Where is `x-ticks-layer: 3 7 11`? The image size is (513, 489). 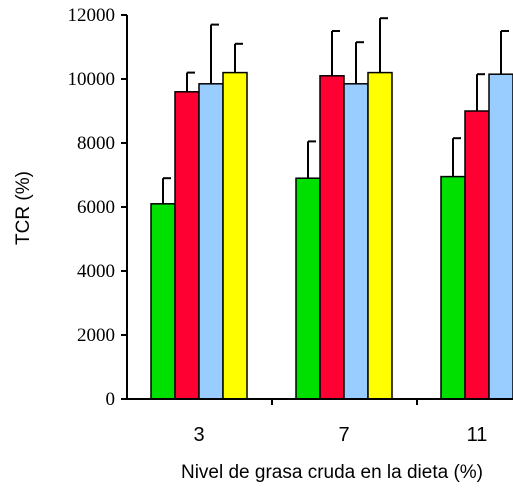
x-ticks-layer: 3 7 11 is located at coordinates (340, 422).